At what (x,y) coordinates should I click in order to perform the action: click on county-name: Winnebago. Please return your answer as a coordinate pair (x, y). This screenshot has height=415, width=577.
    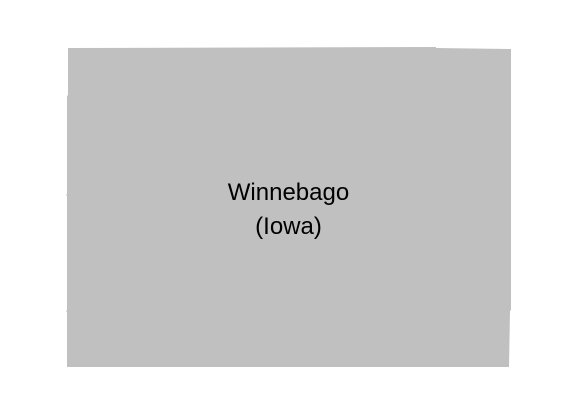
    Looking at the image, I should click on (288, 192).